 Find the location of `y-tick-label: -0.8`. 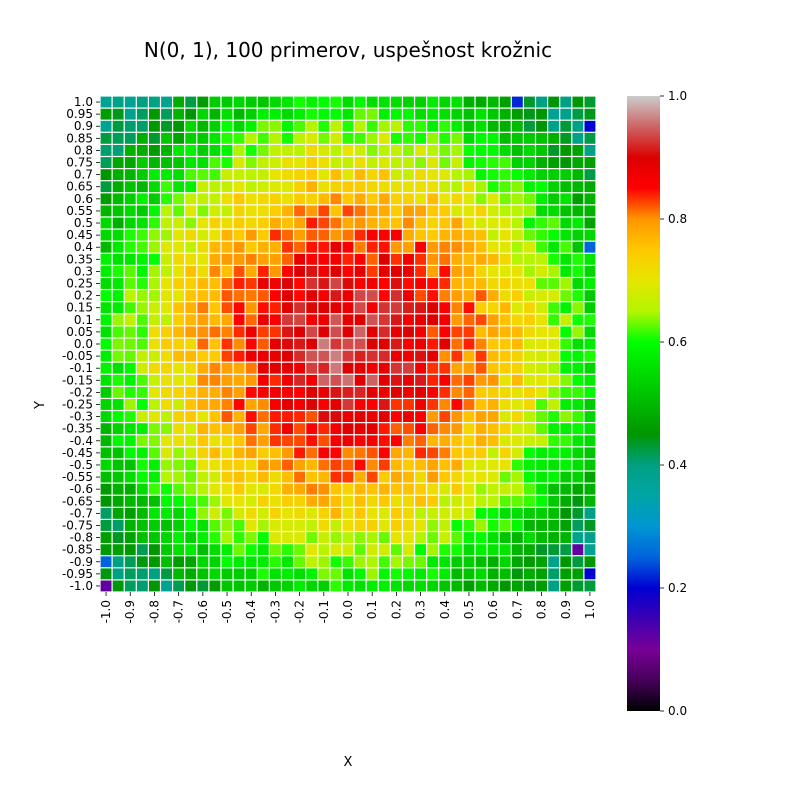

y-tick-label: -0.8 is located at coordinates (81, 538).